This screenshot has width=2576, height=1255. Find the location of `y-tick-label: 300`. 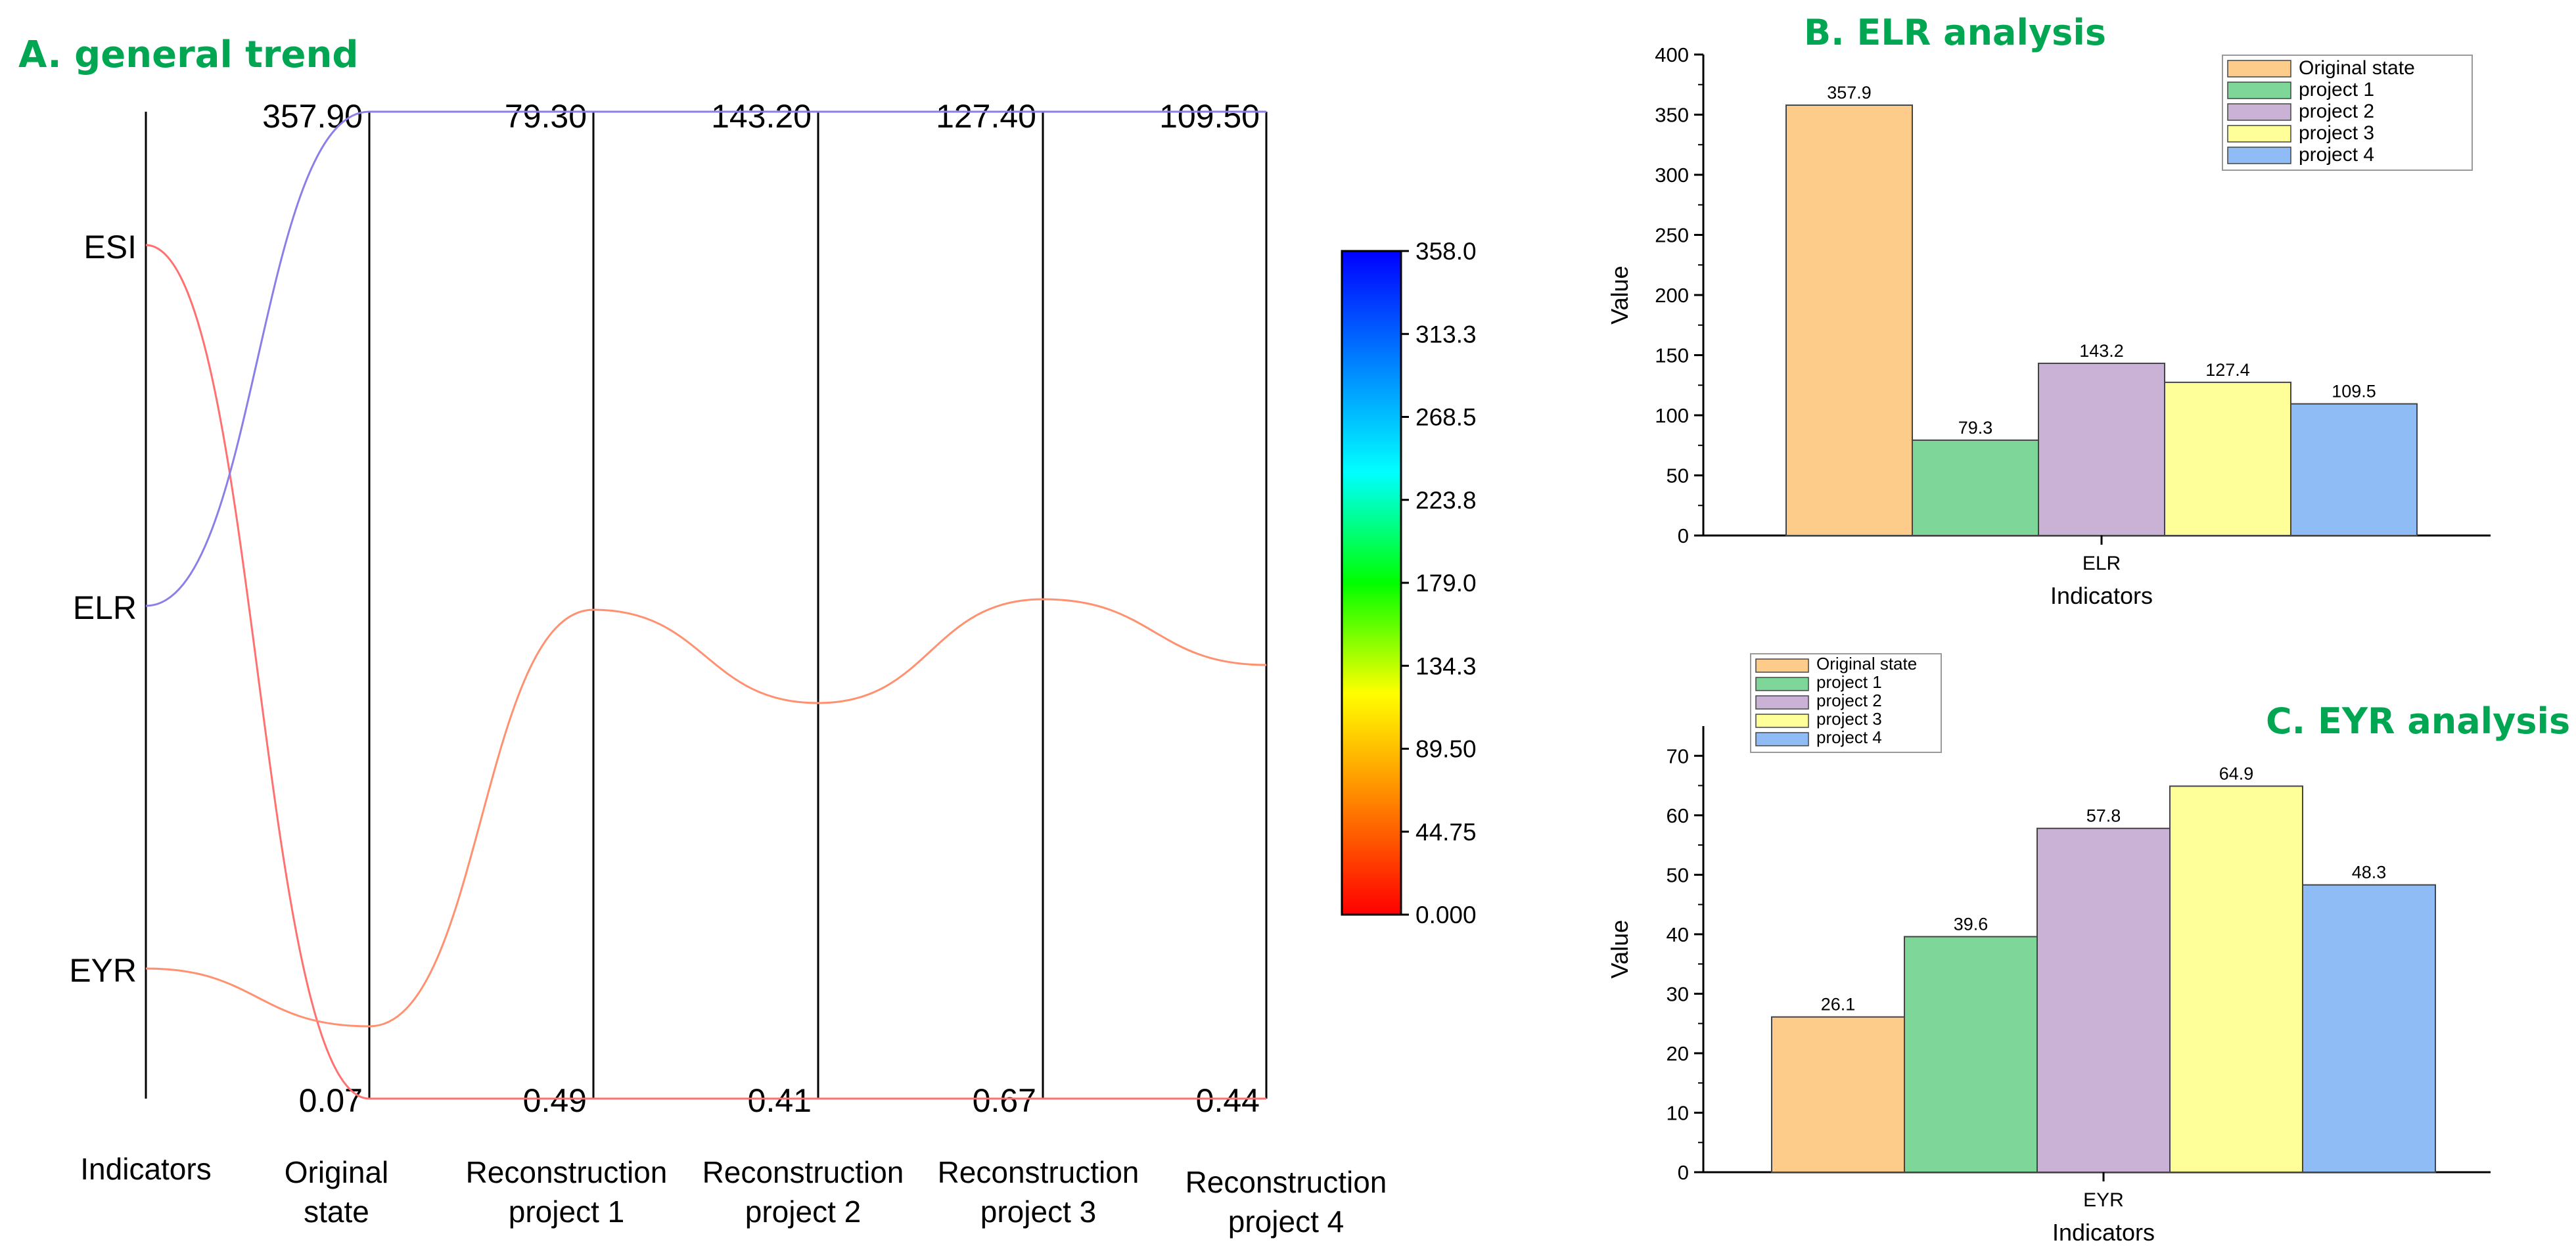

y-tick-label: 300 is located at coordinates (1672, 176).